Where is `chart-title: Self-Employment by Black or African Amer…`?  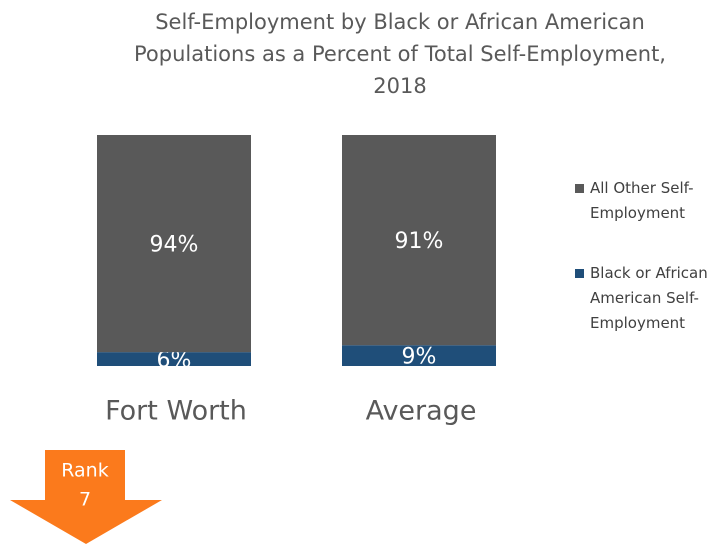
chart-title: Self-Employment by Black or African Amer… is located at coordinates (400, 54).